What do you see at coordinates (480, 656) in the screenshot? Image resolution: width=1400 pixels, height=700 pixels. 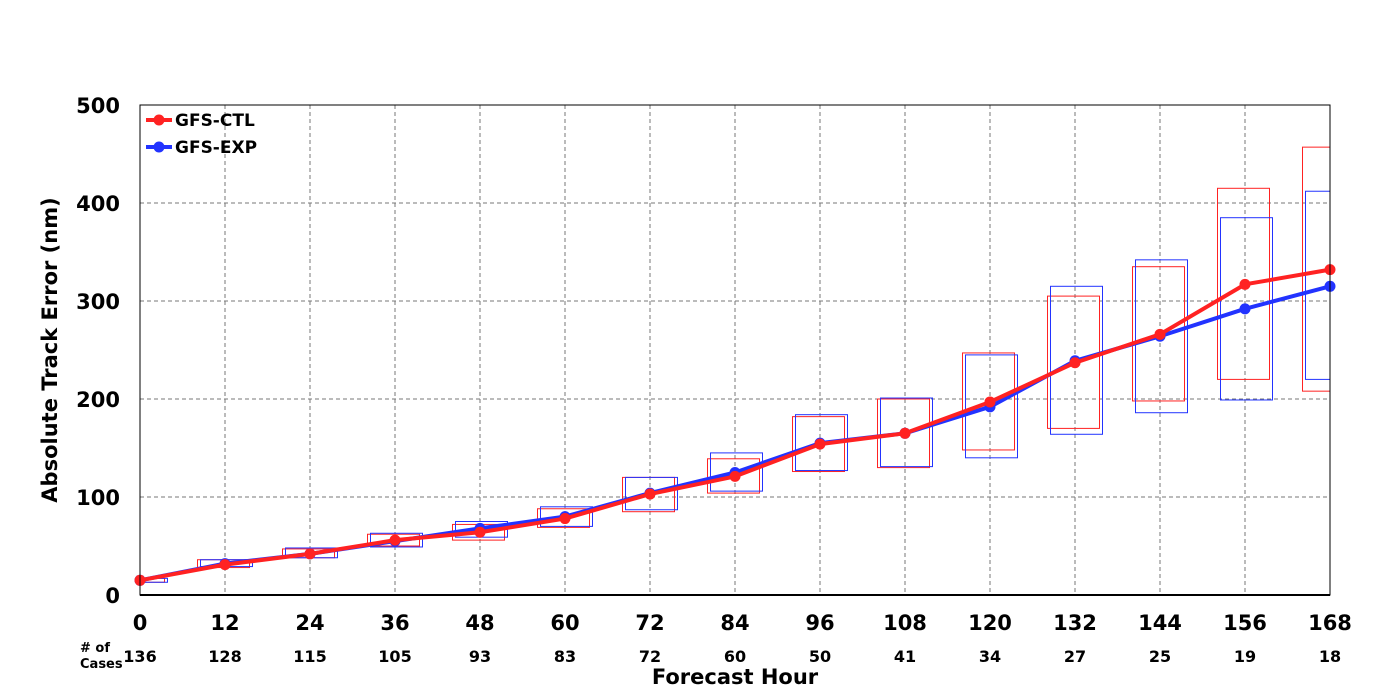 I see `case-count: 93` at bounding box center [480, 656].